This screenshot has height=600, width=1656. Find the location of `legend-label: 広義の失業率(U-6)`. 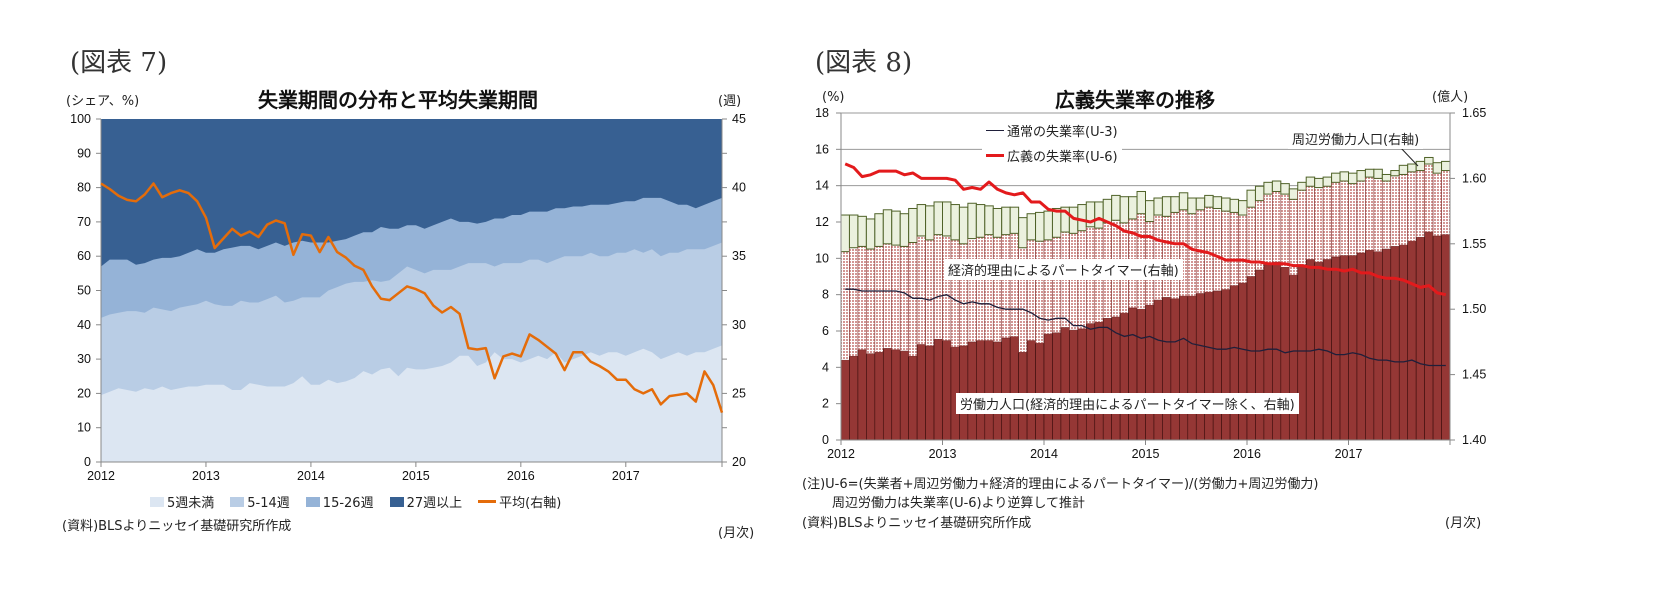

legend-label: 広義の失業率(U-6) is located at coordinates (1062, 157).